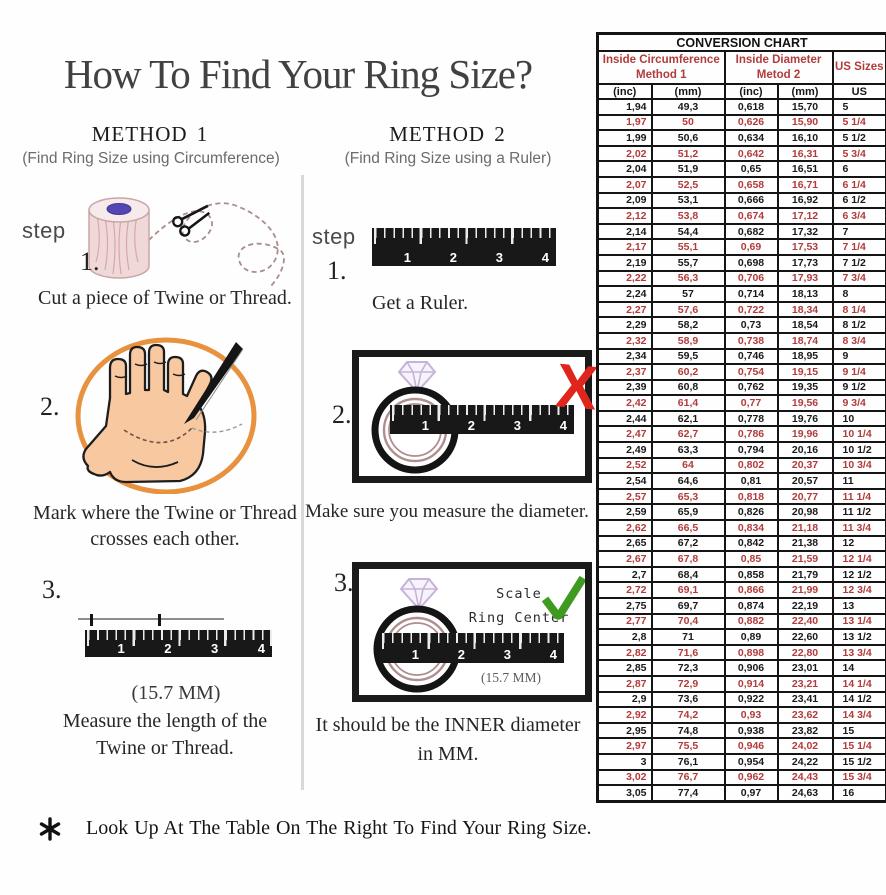 The image size is (886, 895). I want to click on table-row: 2,9 73,6 0,922 23,41 14 1/2, so click(741, 699).